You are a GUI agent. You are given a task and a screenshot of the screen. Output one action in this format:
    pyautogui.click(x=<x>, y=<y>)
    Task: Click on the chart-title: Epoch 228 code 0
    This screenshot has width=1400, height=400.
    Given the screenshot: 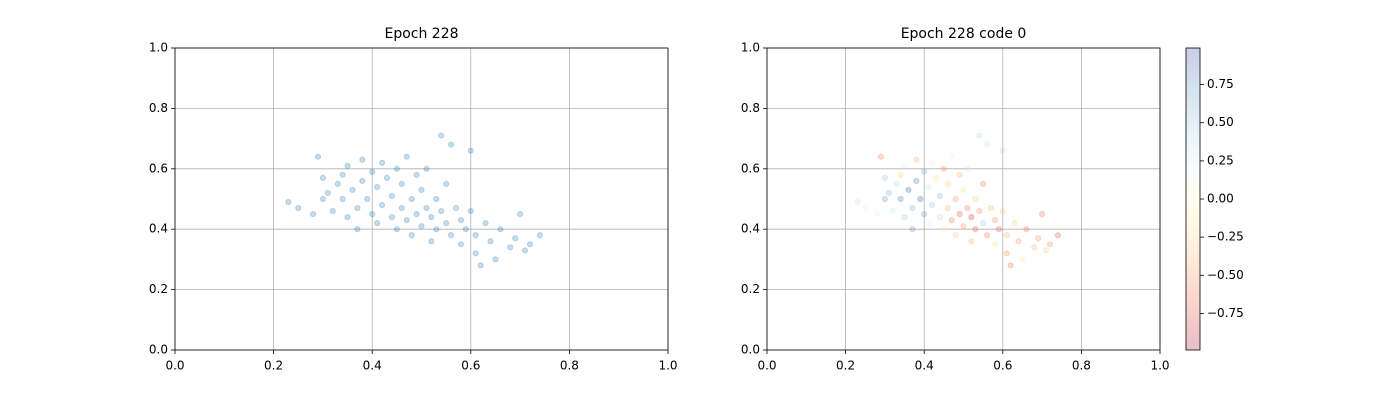 What is the action you would take?
    pyautogui.click(x=964, y=34)
    